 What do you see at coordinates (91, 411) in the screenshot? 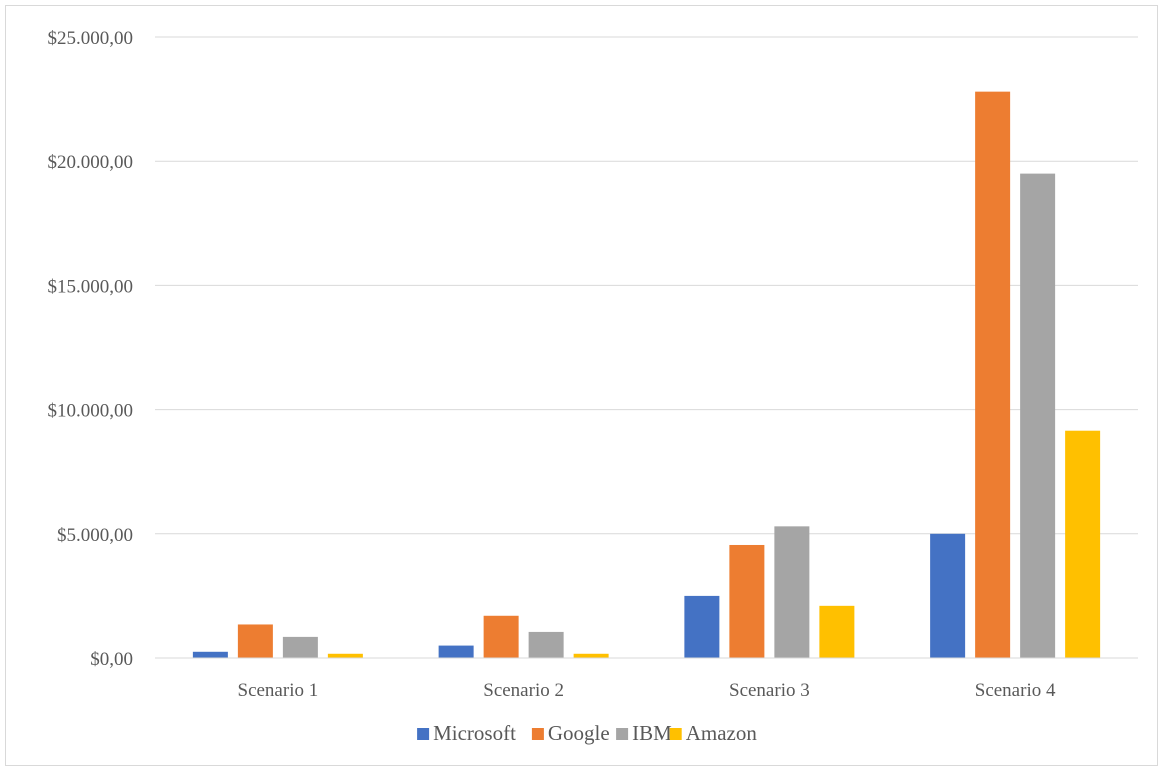
I see `y-tick-label: $10.000,00` at bounding box center [91, 411].